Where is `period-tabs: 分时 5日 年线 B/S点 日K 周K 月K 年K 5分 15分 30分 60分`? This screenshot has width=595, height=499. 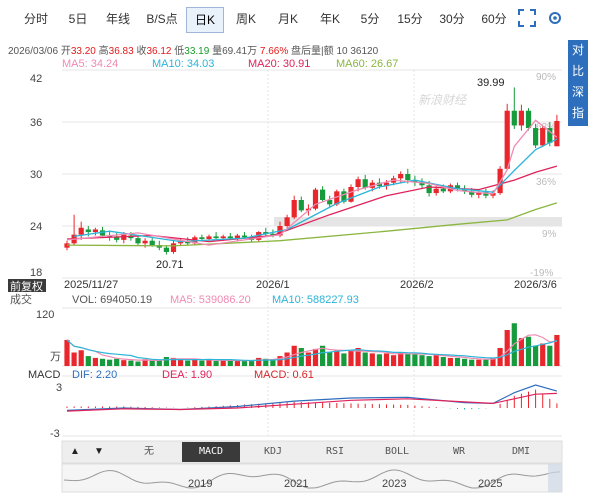 period-tabs: 分时 5日 年线 B/S点 日K 周K 月K 年K 5分 15分 30分 60分 is located at coordinates (297, 19).